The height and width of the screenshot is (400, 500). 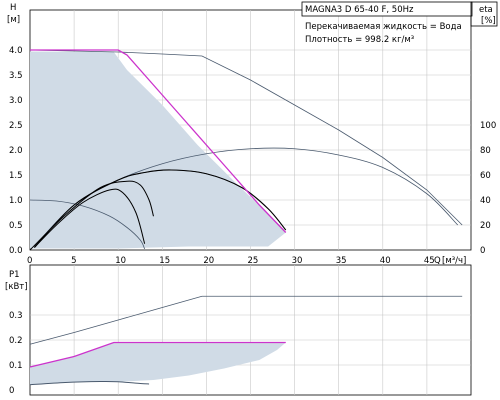 What do you see at coordinates (16, 226) in the screenshot?
I see `y-tick-label: 0.5` at bounding box center [16, 226].